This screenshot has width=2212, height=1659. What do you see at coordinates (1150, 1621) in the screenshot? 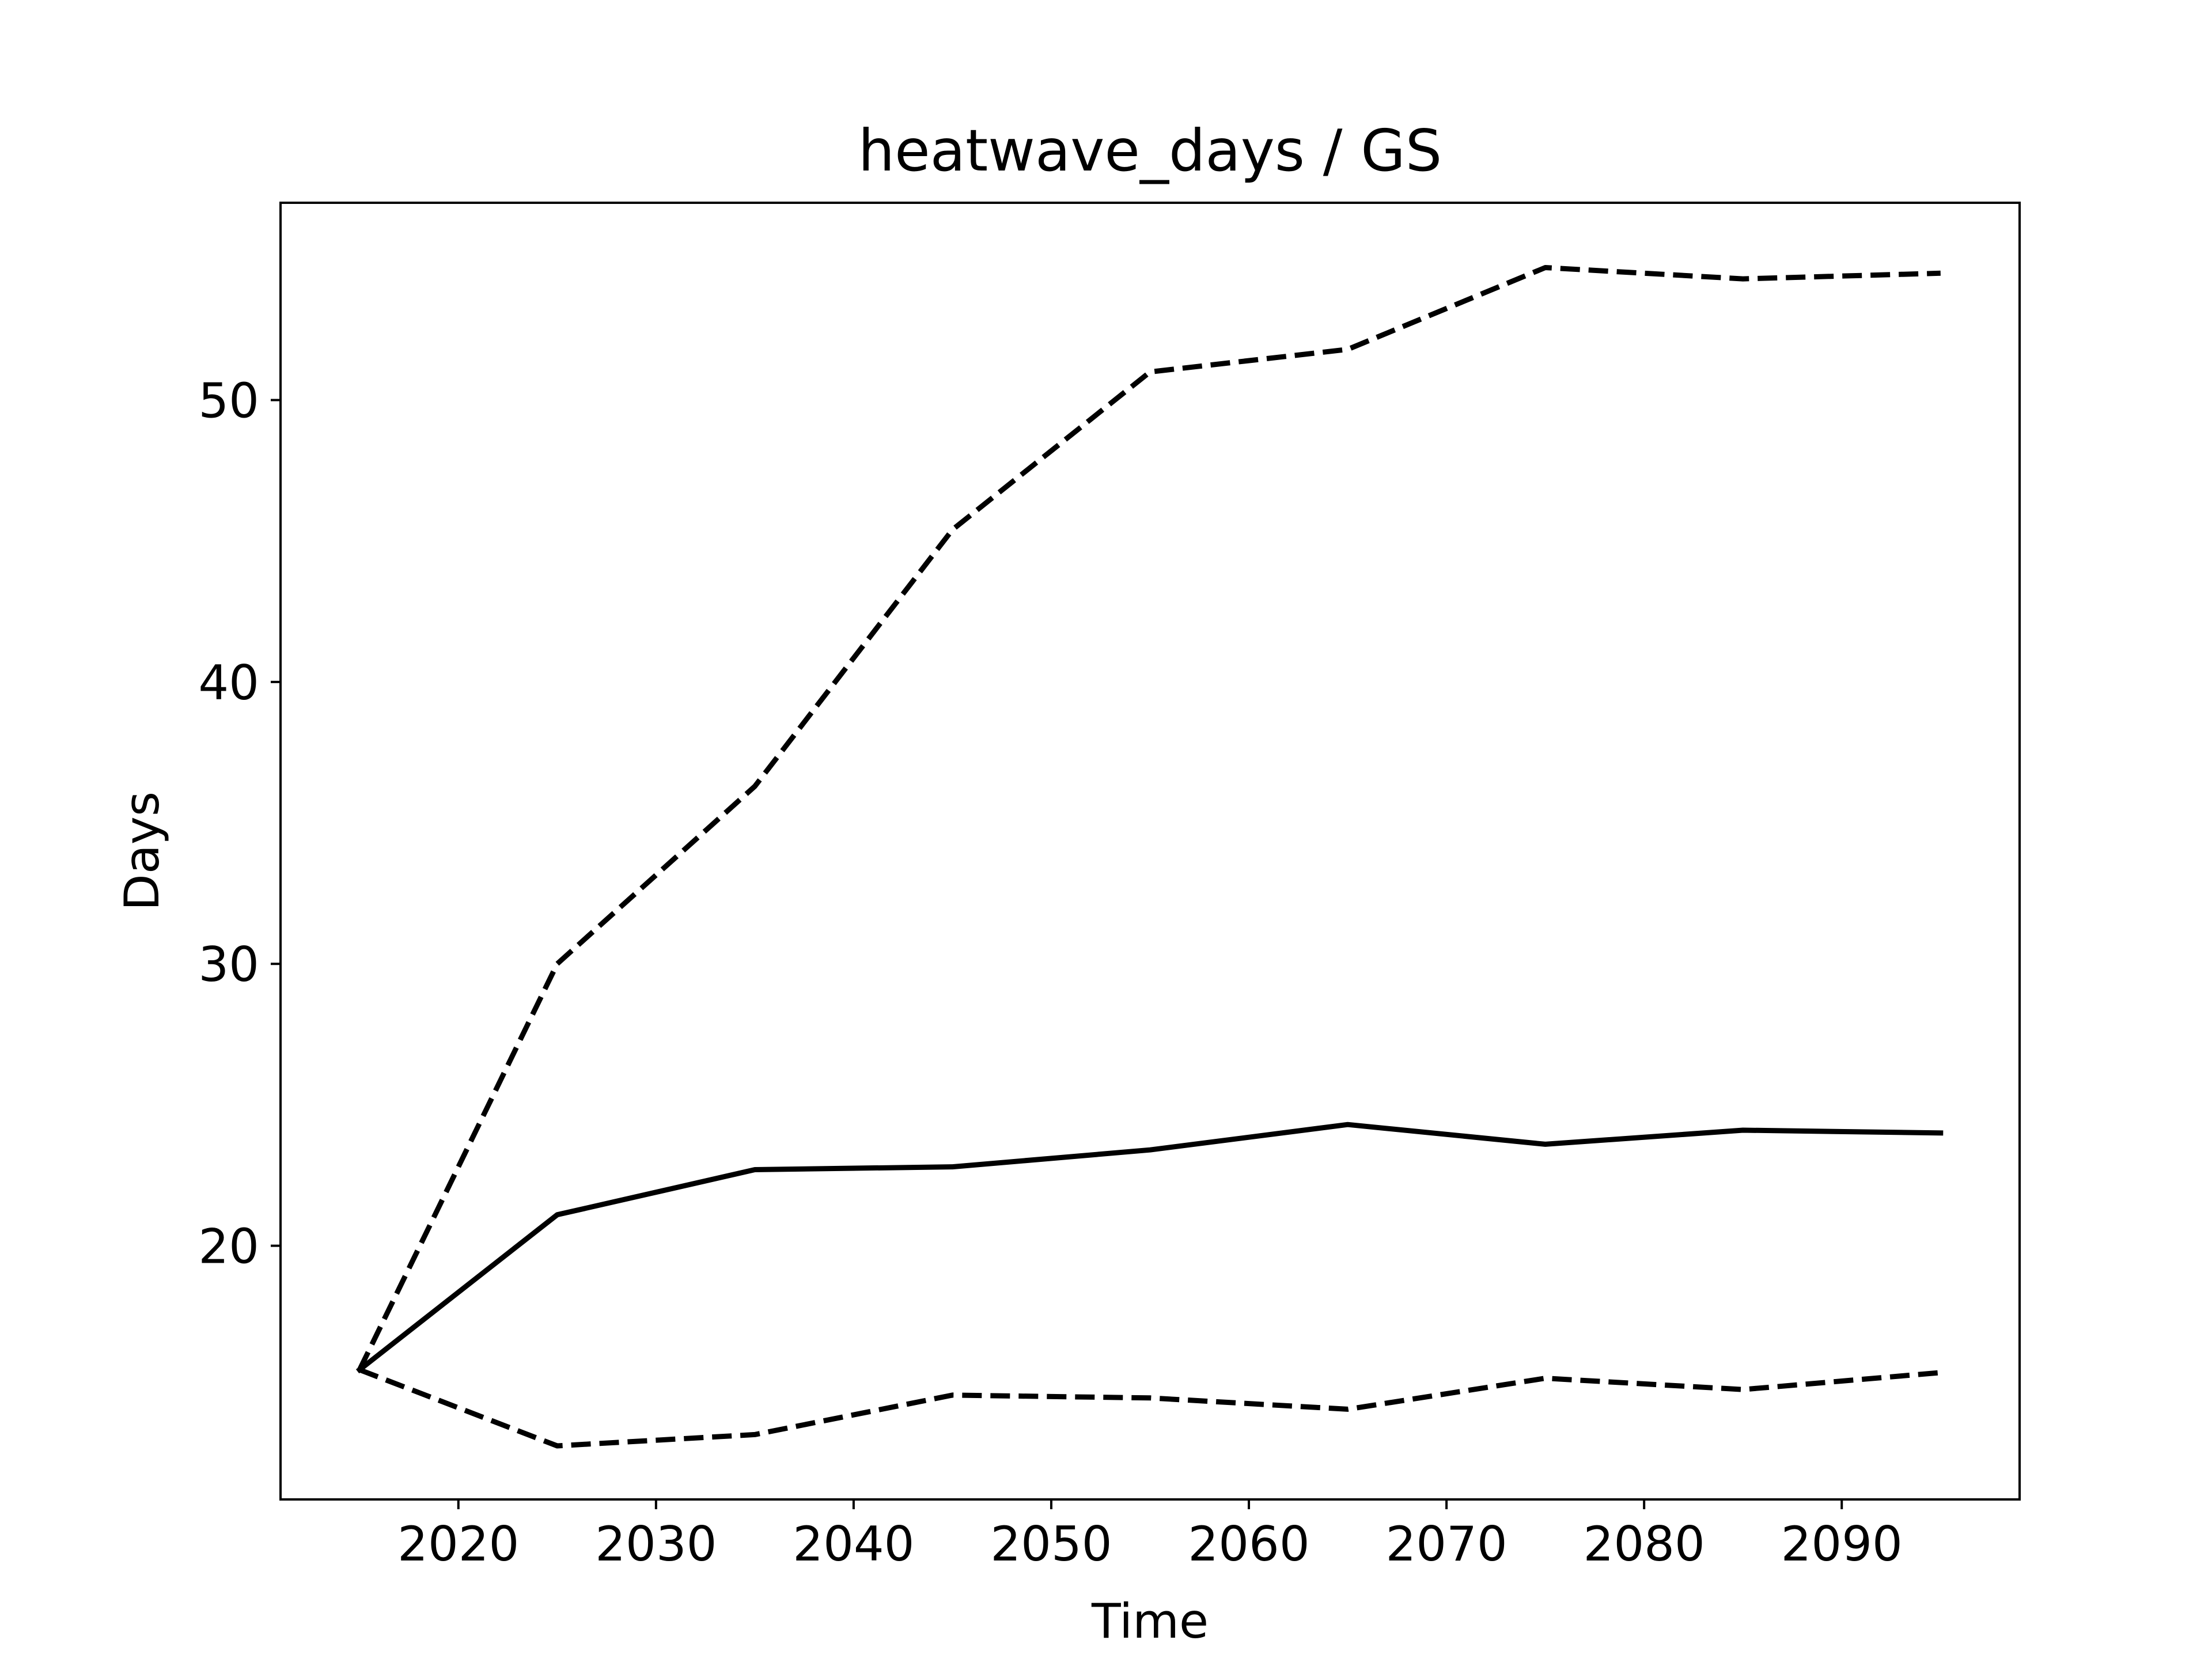
I see `x-axis-label: Time` at bounding box center [1150, 1621].